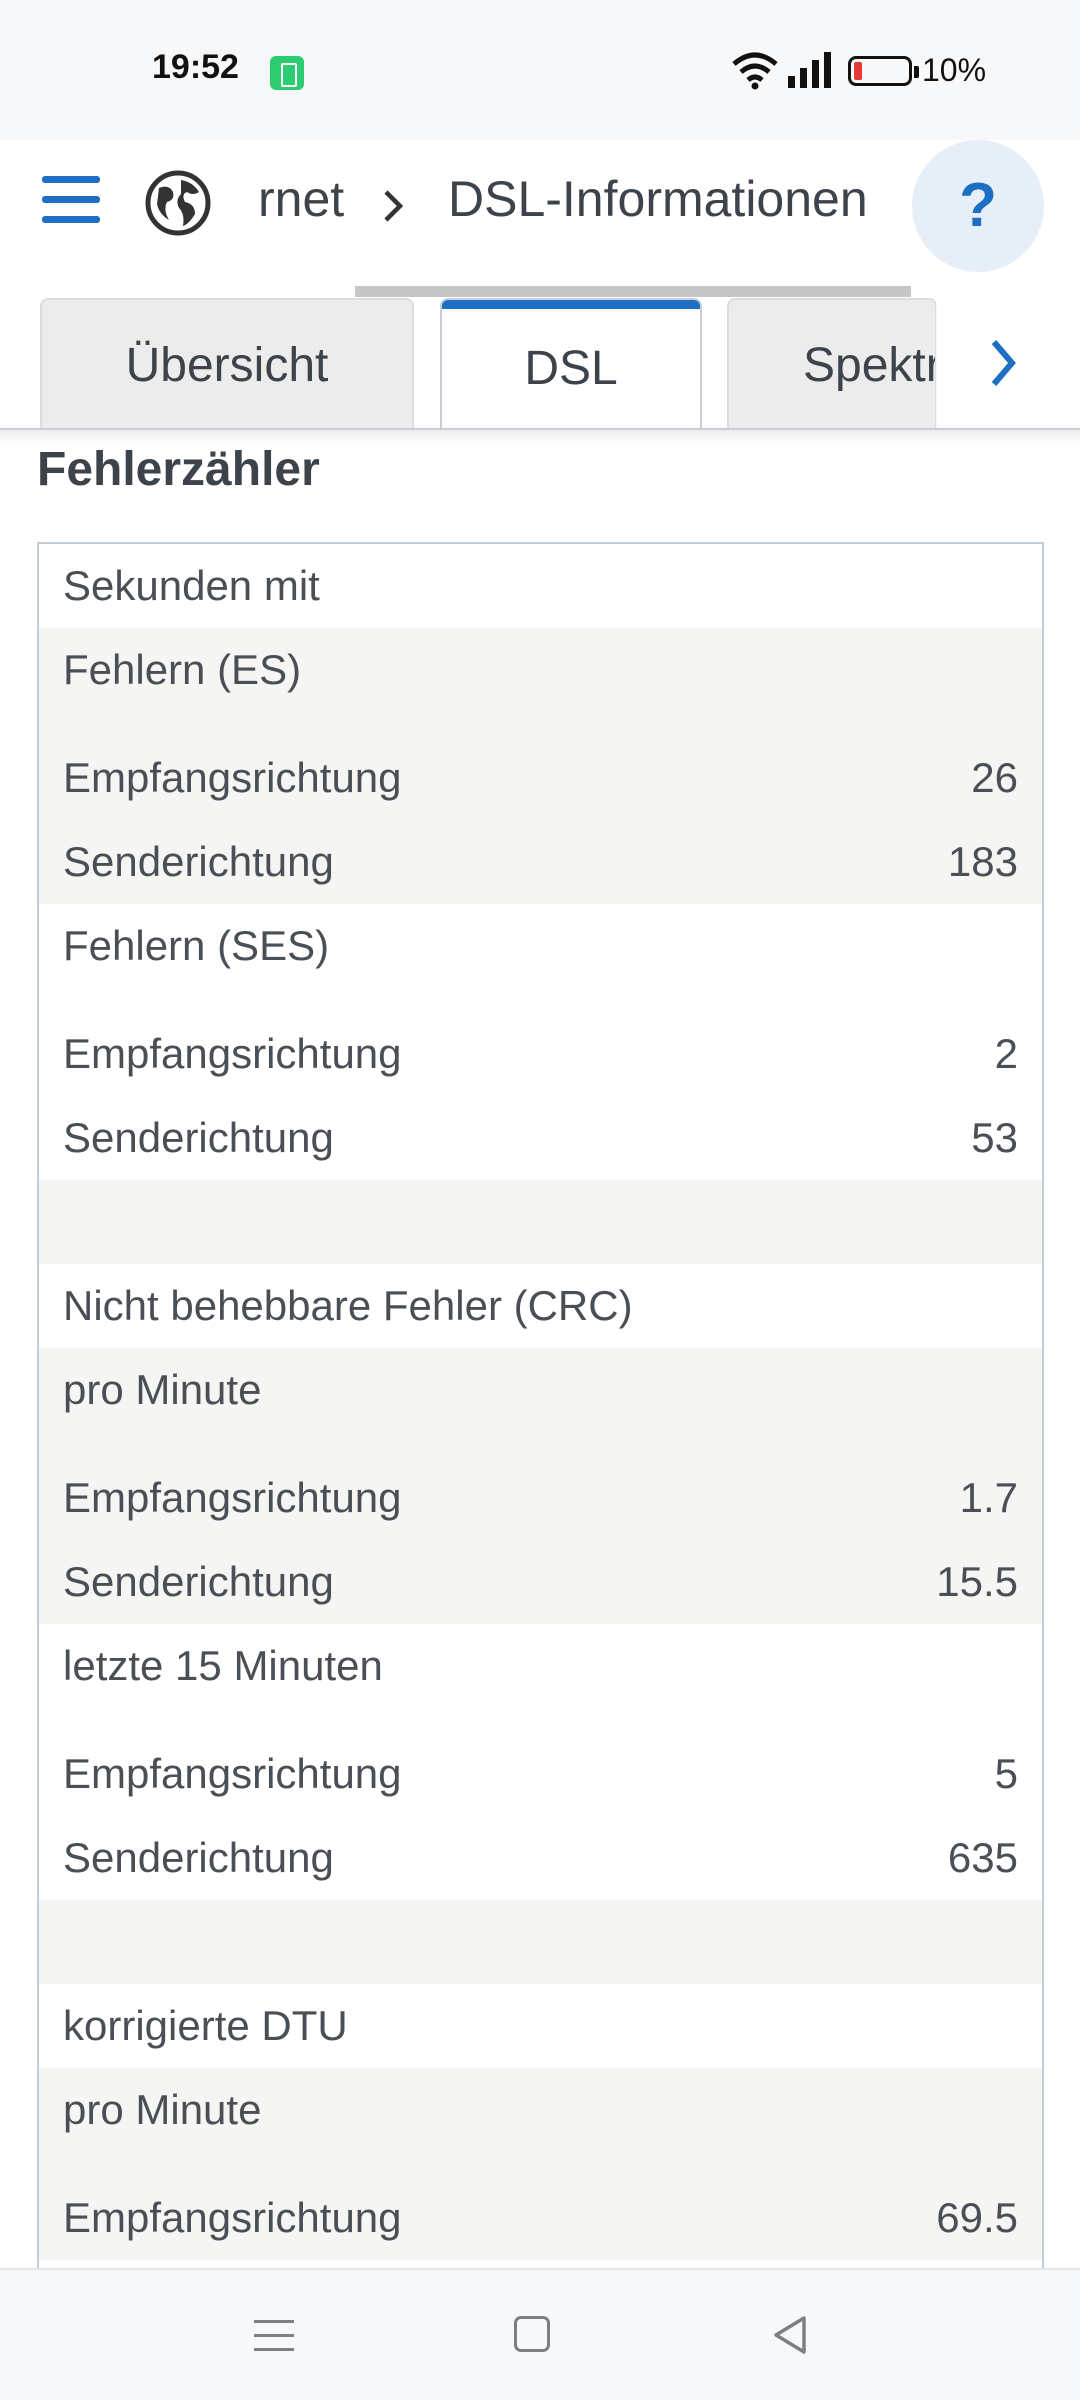 Image resolution: width=1080 pixels, height=2400 pixels. I want to click on table-row: Senderichtung 15.5, so click(540, 1582).